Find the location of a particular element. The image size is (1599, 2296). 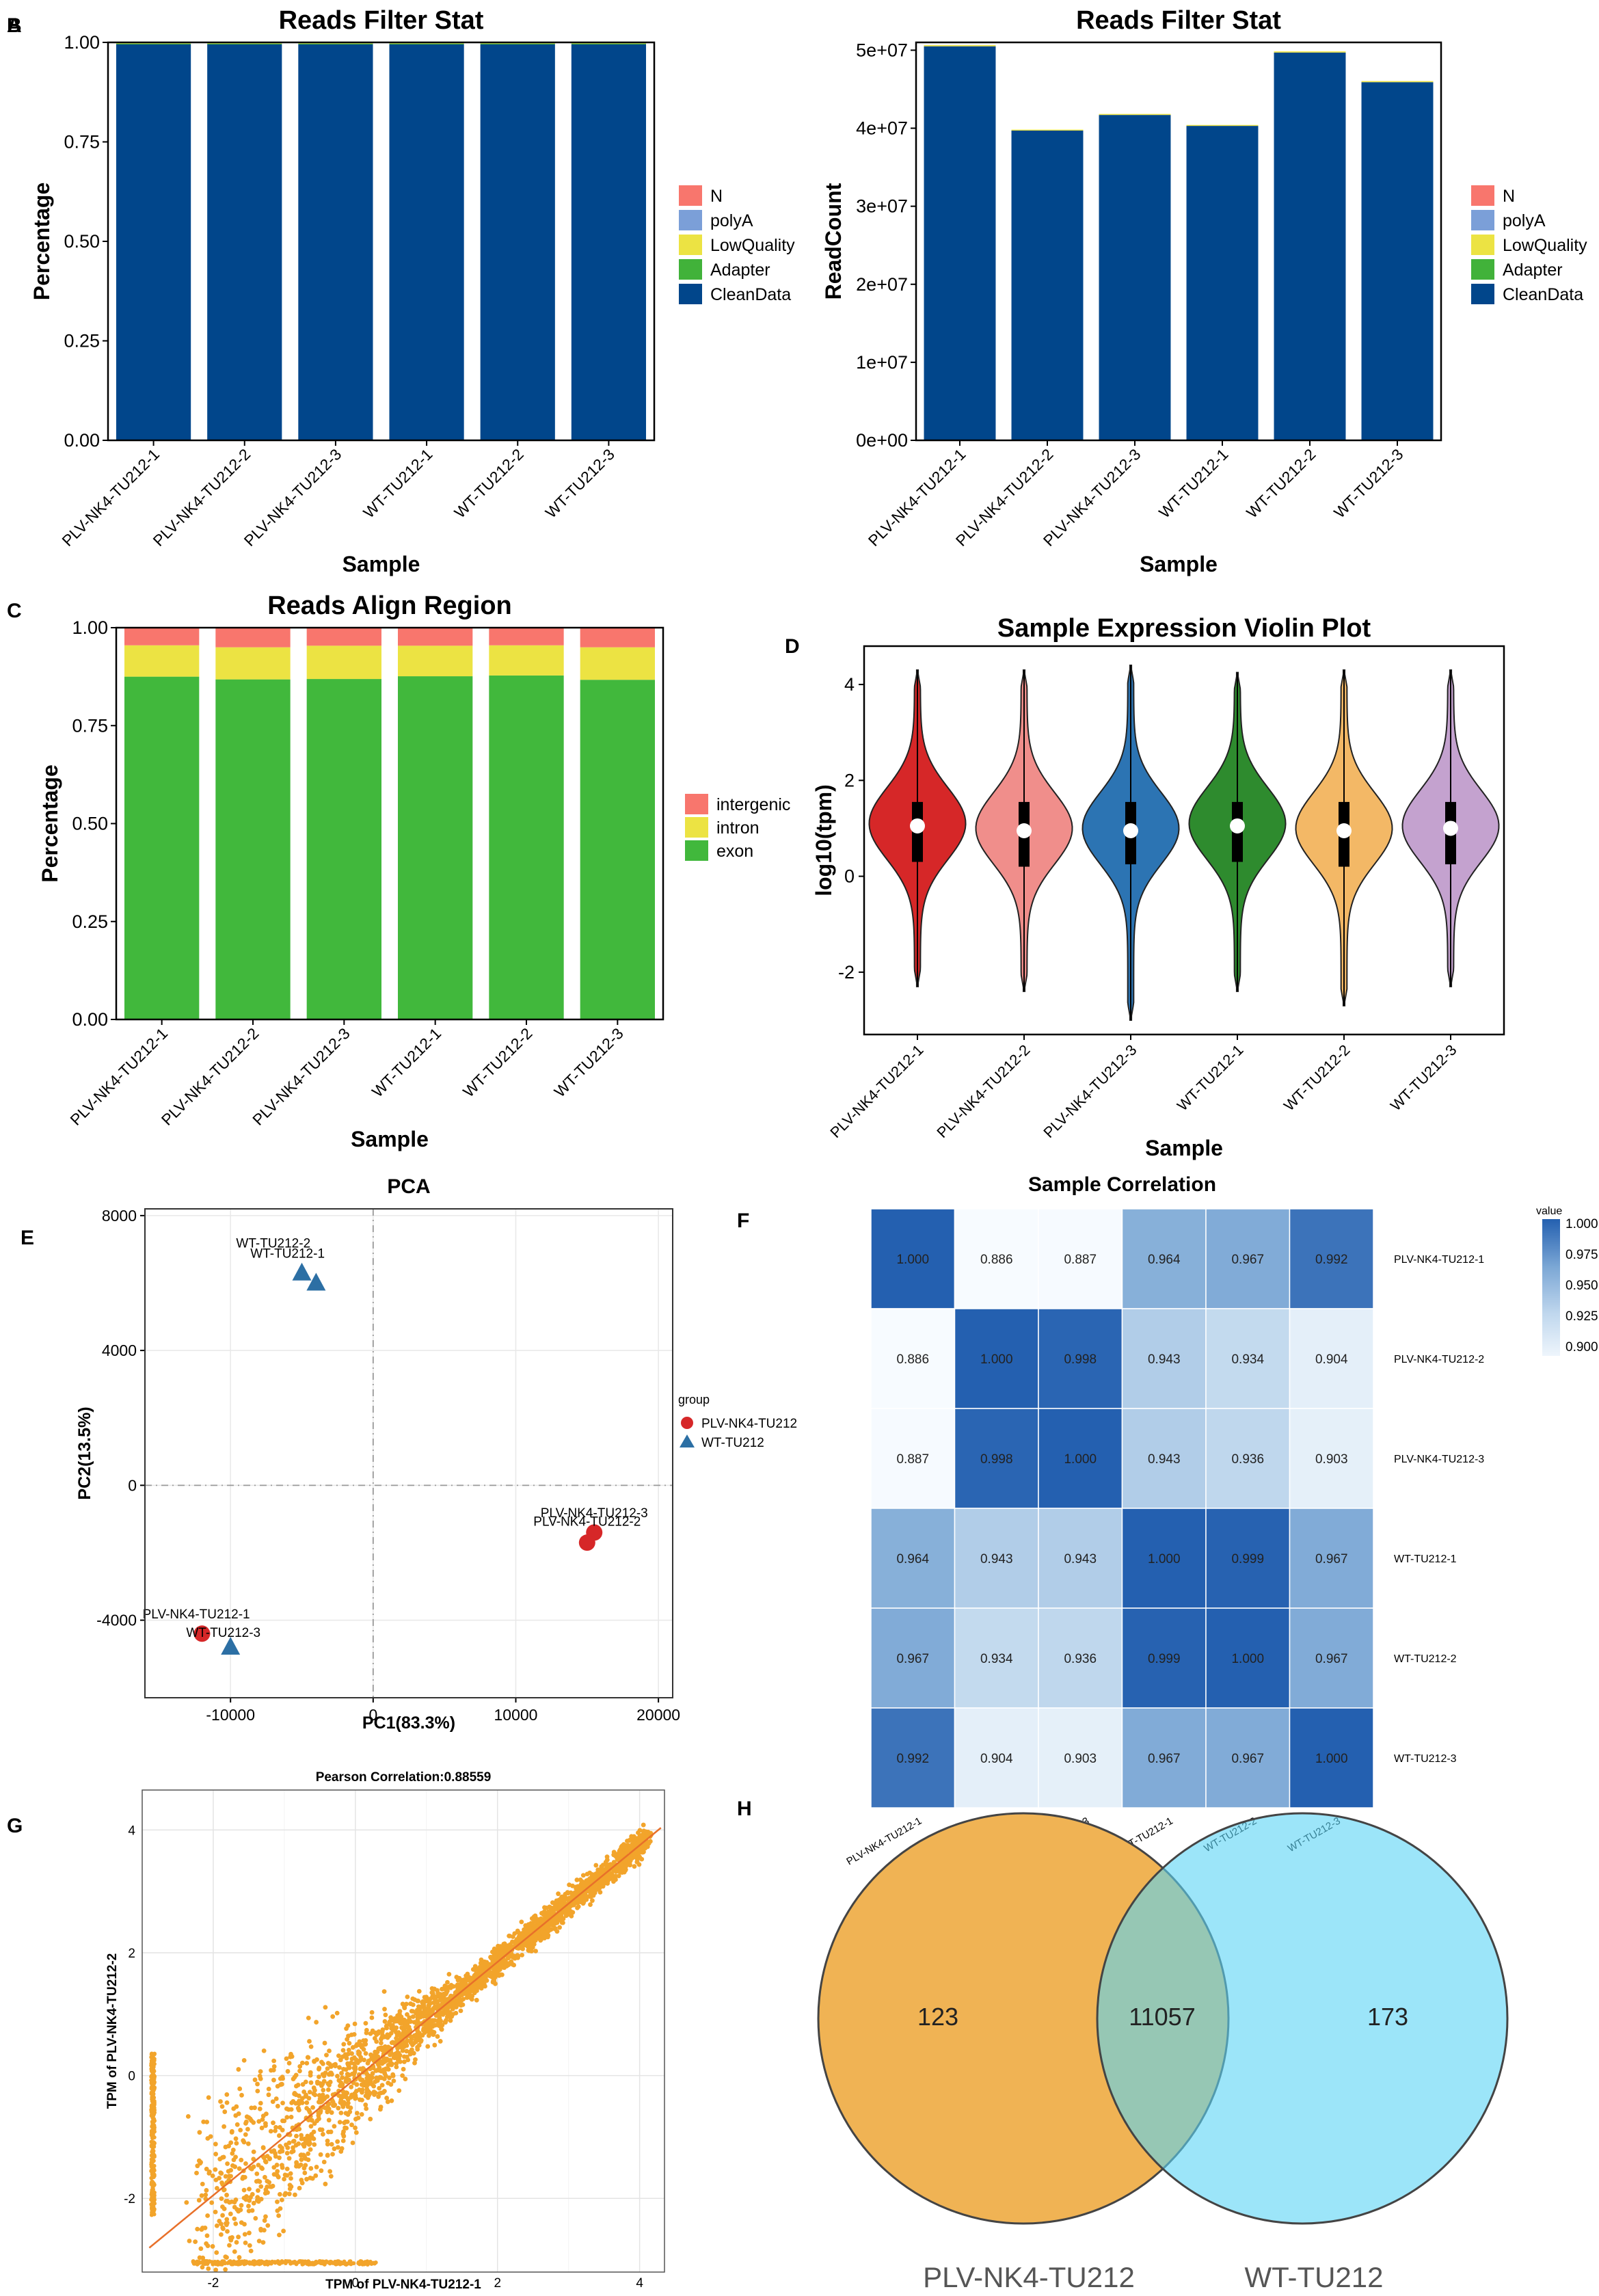

legend-label: CleanData is located at coordinates (1543, 294).